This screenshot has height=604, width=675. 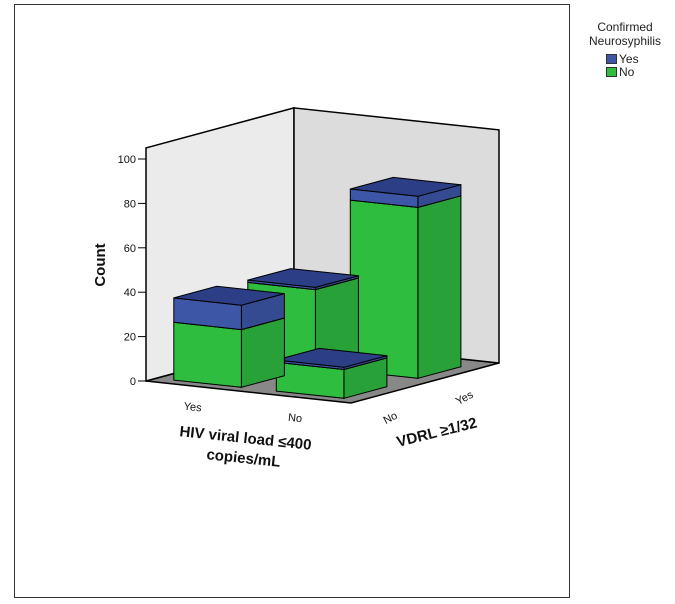 What do you see at coordinates (207, 354) in the screenshot?
I see `bar-hiv-yes-vdrl-no-no-front` at bounding box center [207, 354].